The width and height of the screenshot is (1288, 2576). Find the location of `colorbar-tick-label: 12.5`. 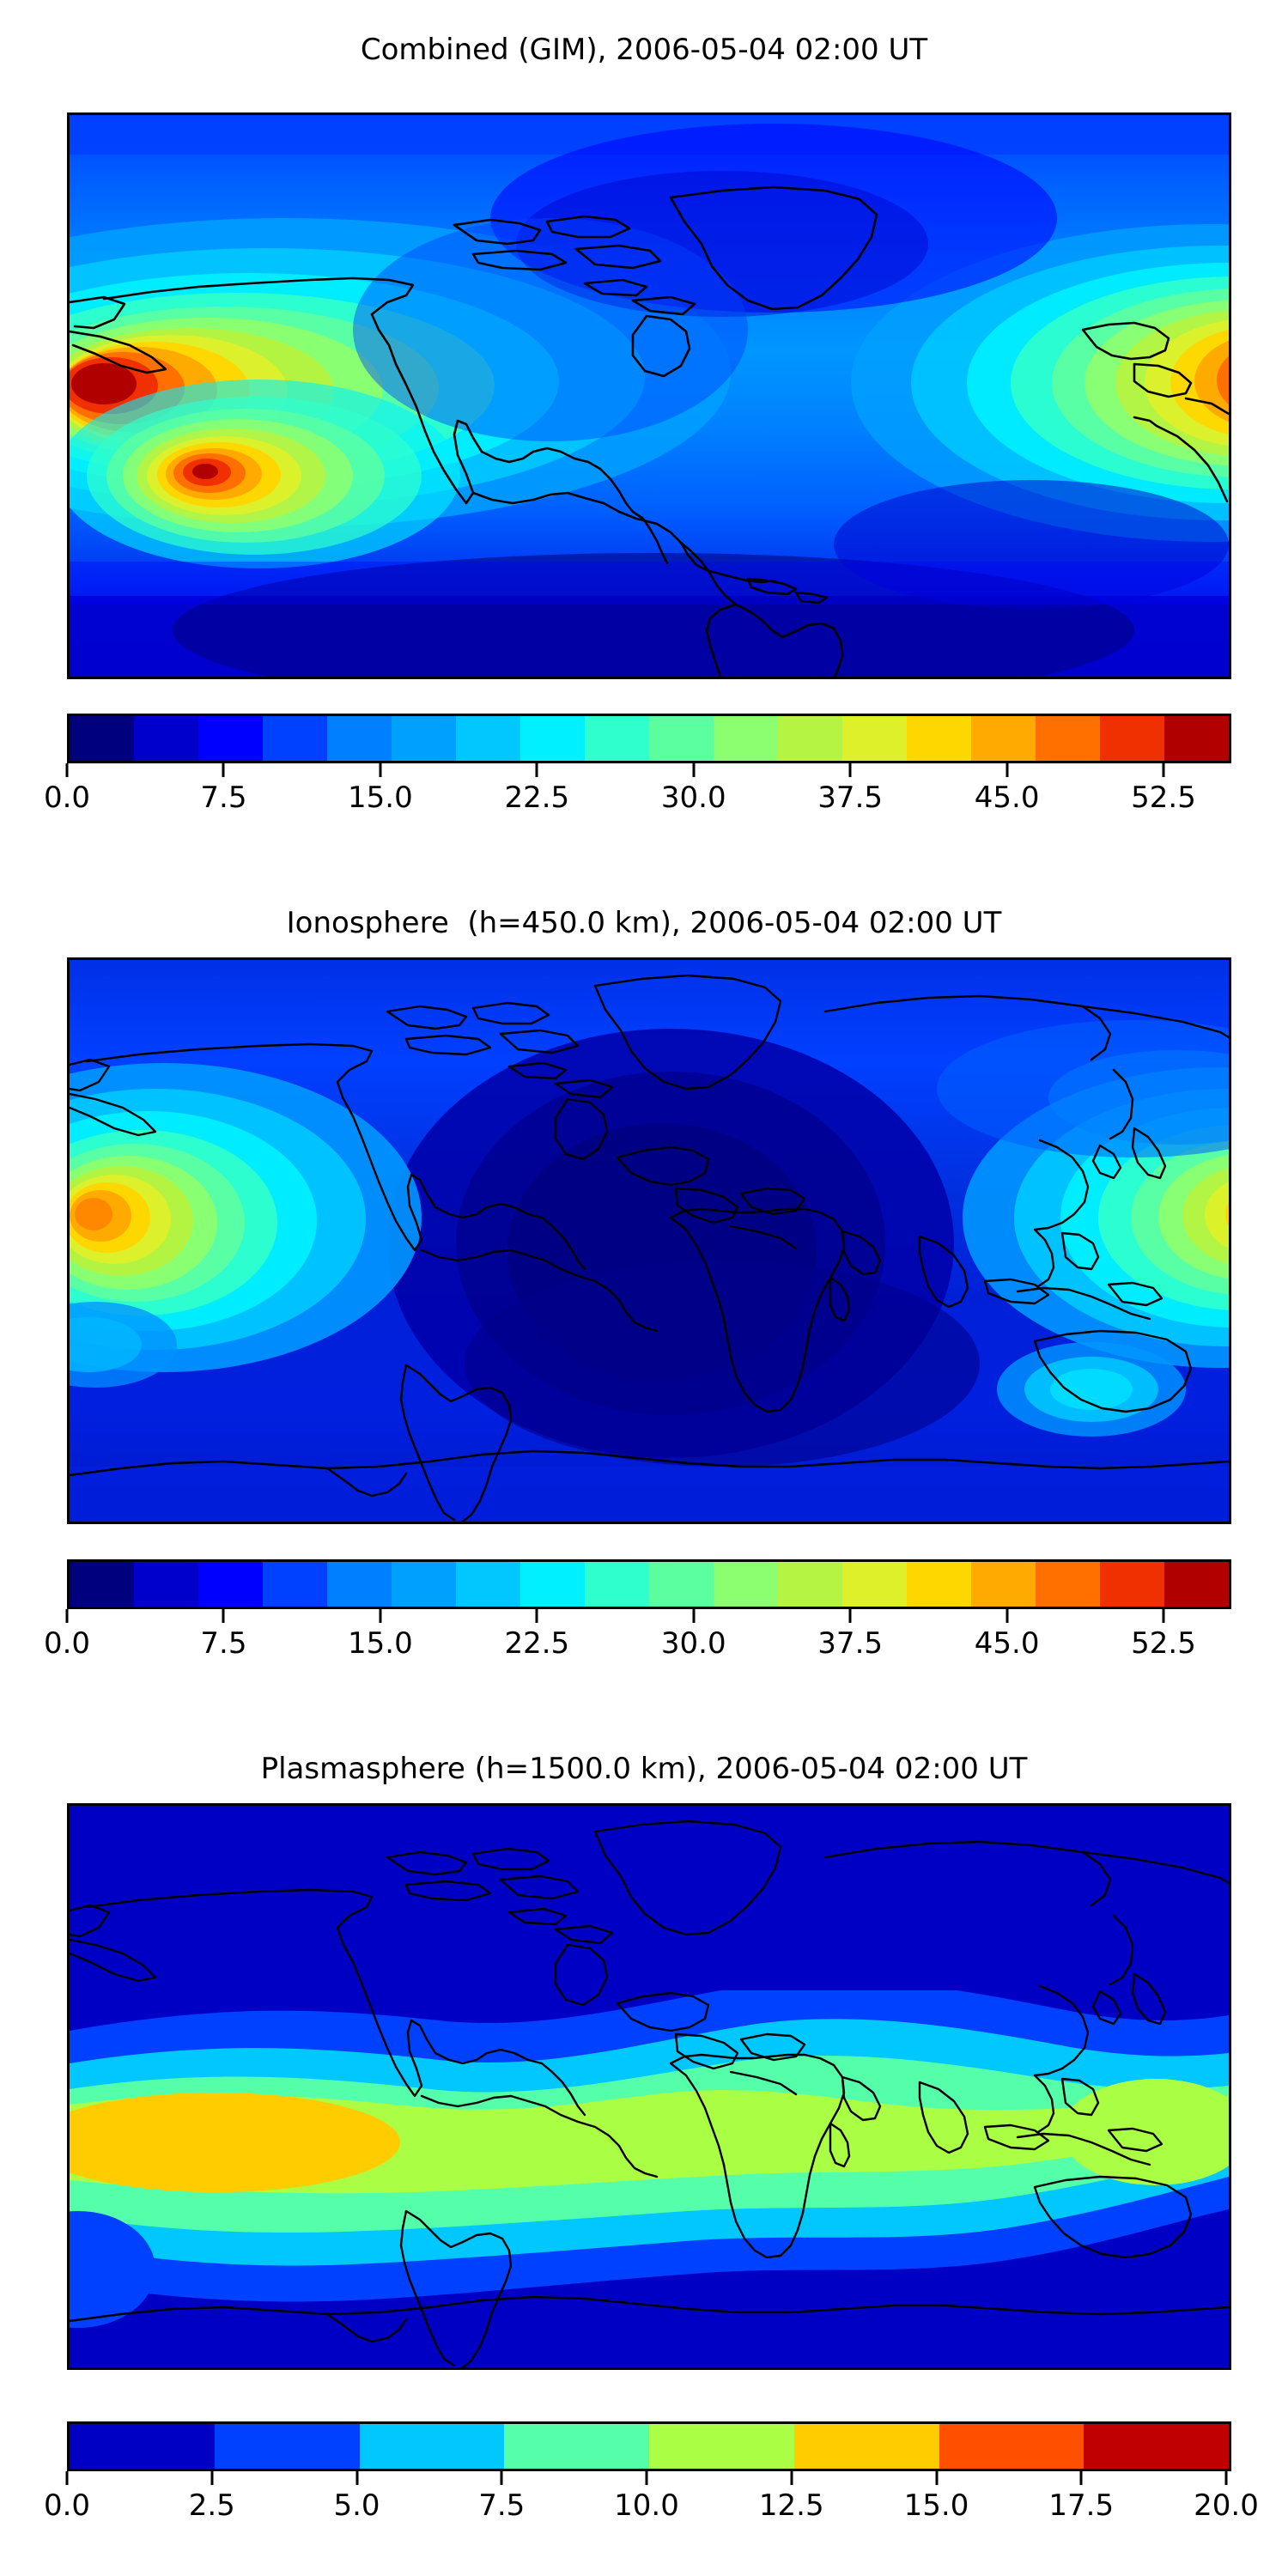

colorbar-tick-label: 12.5 is located at coordinates (791, 2506).